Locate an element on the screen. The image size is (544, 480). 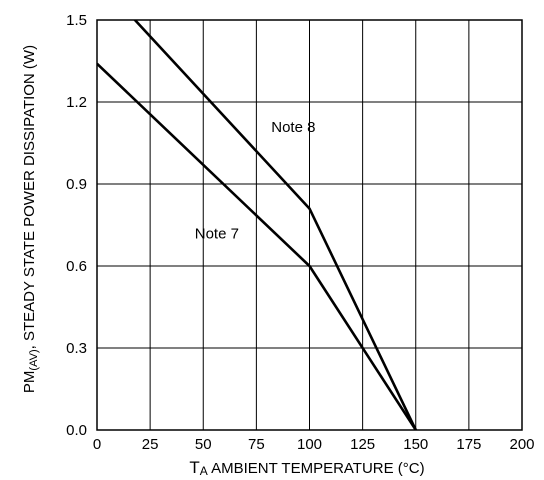
x-tick-label-100: 100 is located at coordinates (309, 444).